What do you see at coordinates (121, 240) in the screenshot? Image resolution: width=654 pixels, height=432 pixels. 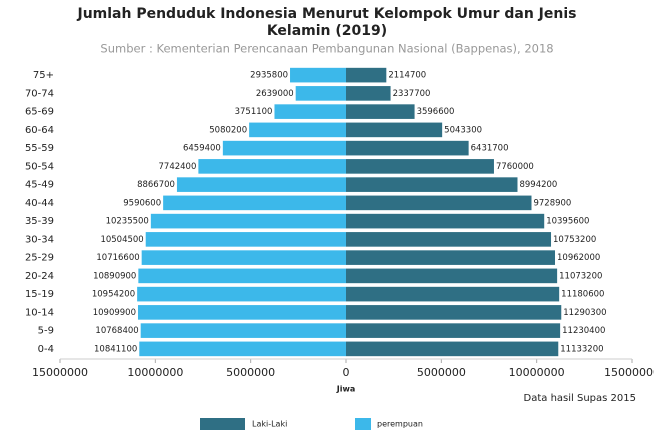 I see `value-label: 10504500` at bounding box center [121, 240].